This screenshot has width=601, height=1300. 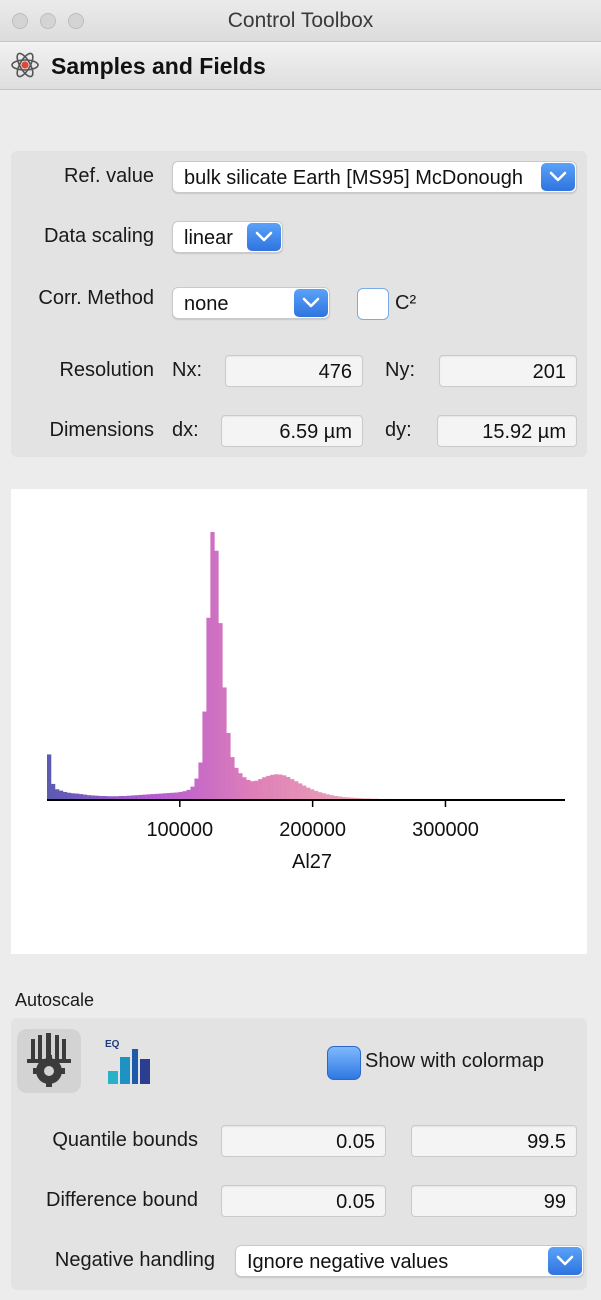 What do you see at coordinates (294, 371) in the screenshot?
I see `nx-field: 476` at bounding box center [294, 371].